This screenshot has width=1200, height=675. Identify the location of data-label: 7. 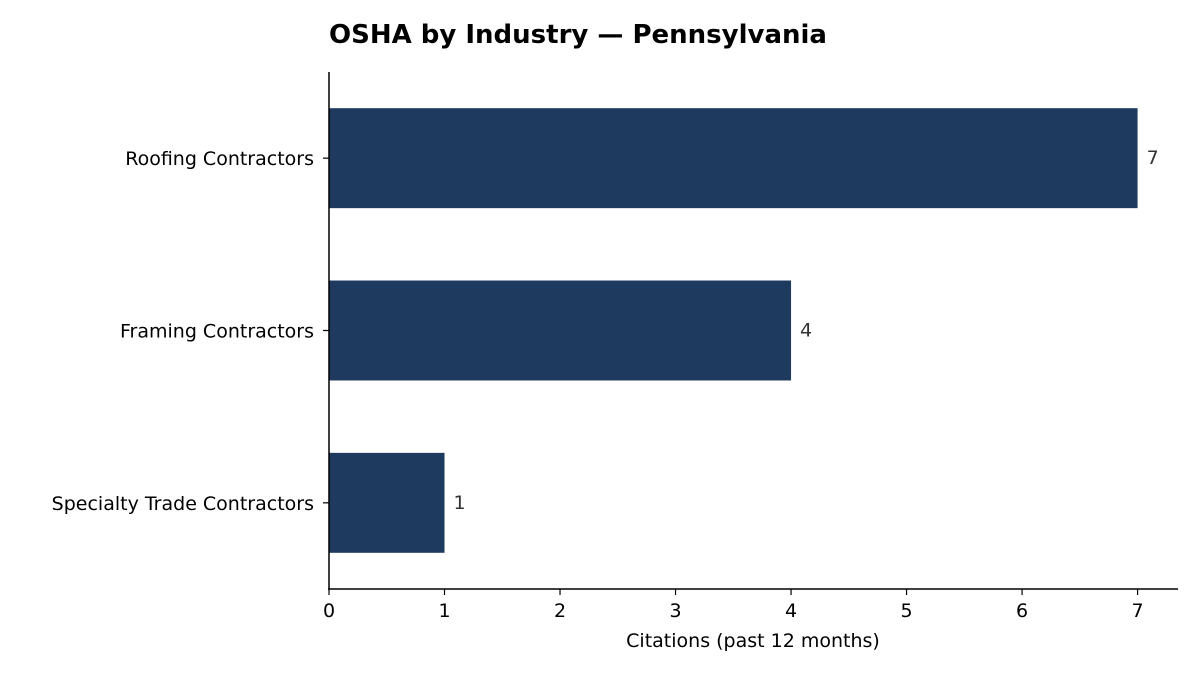
(1153, 158).